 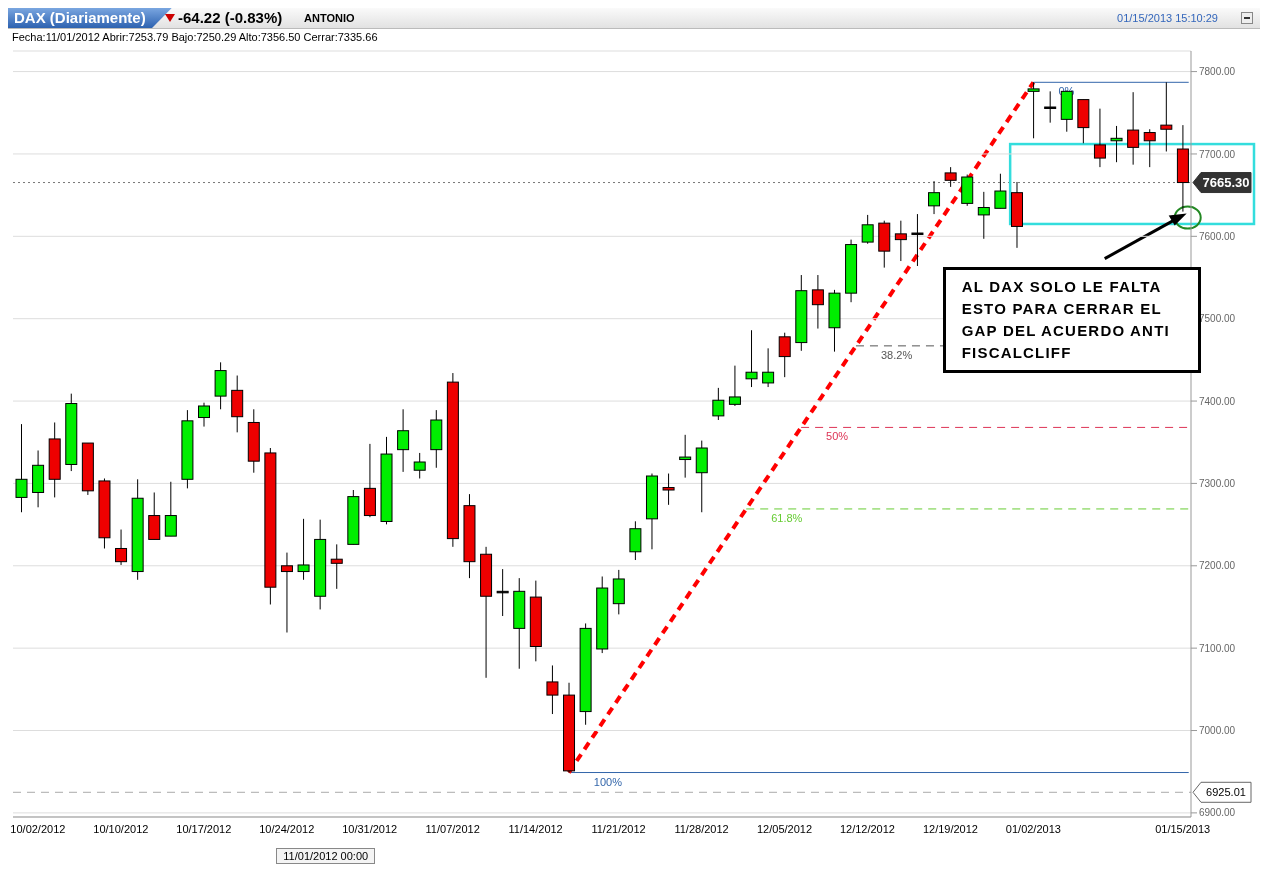 I want to click on text: ANTONIO, so click(x=329, y=18).